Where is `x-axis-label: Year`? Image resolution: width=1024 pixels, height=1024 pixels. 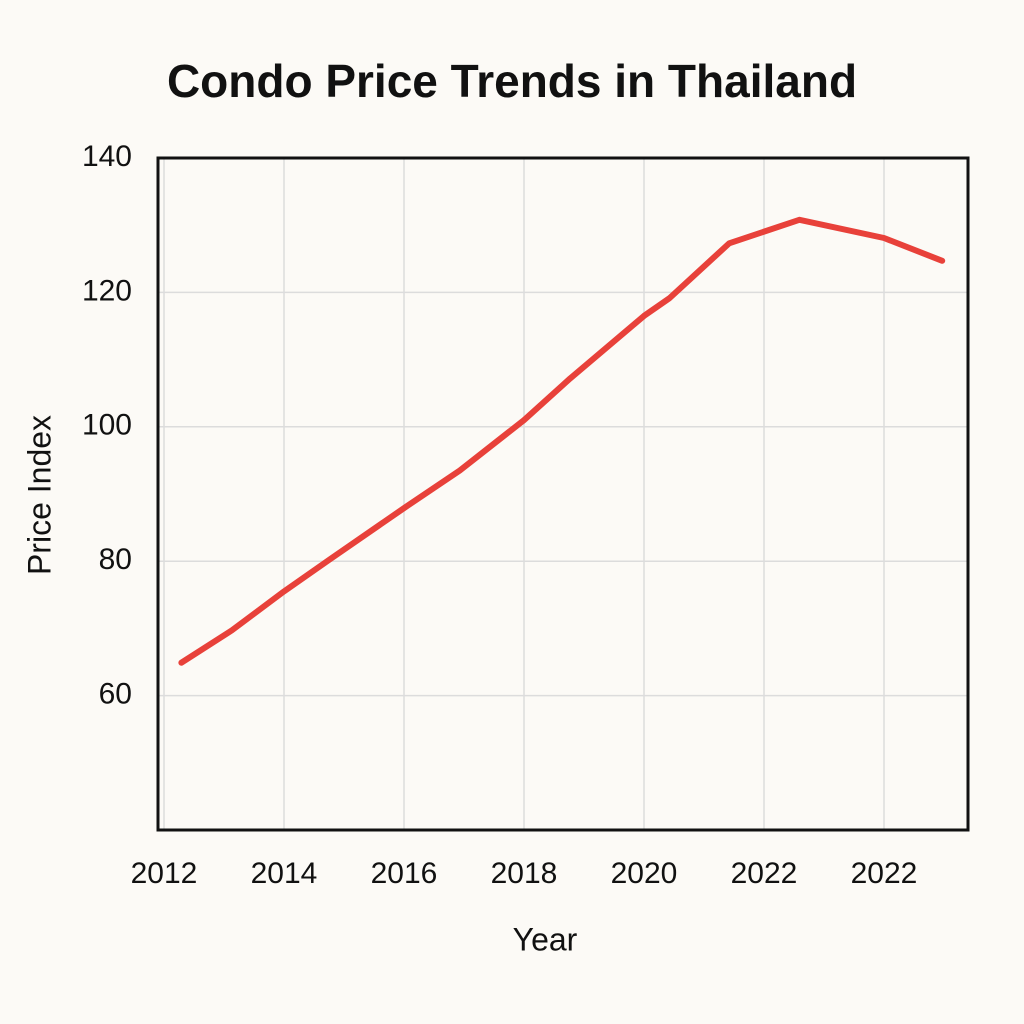
x-axis-label: Year is located at coordinates (545, 939).